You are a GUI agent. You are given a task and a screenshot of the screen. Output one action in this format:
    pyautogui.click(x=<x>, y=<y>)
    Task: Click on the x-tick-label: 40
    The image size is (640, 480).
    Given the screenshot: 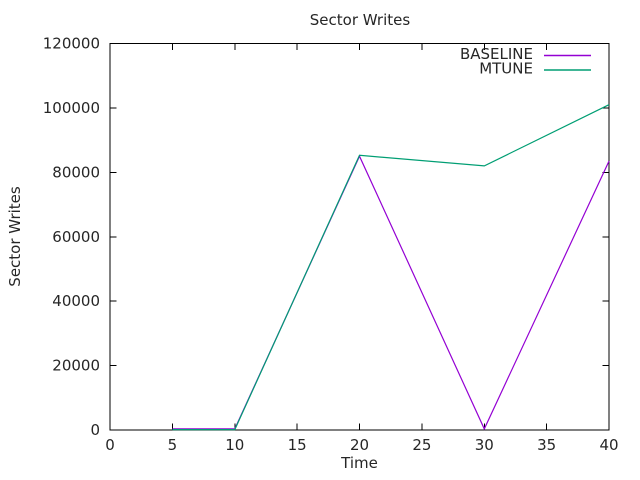 What is the action you would take?
    pyautogui.click(x=608, y=445)
    